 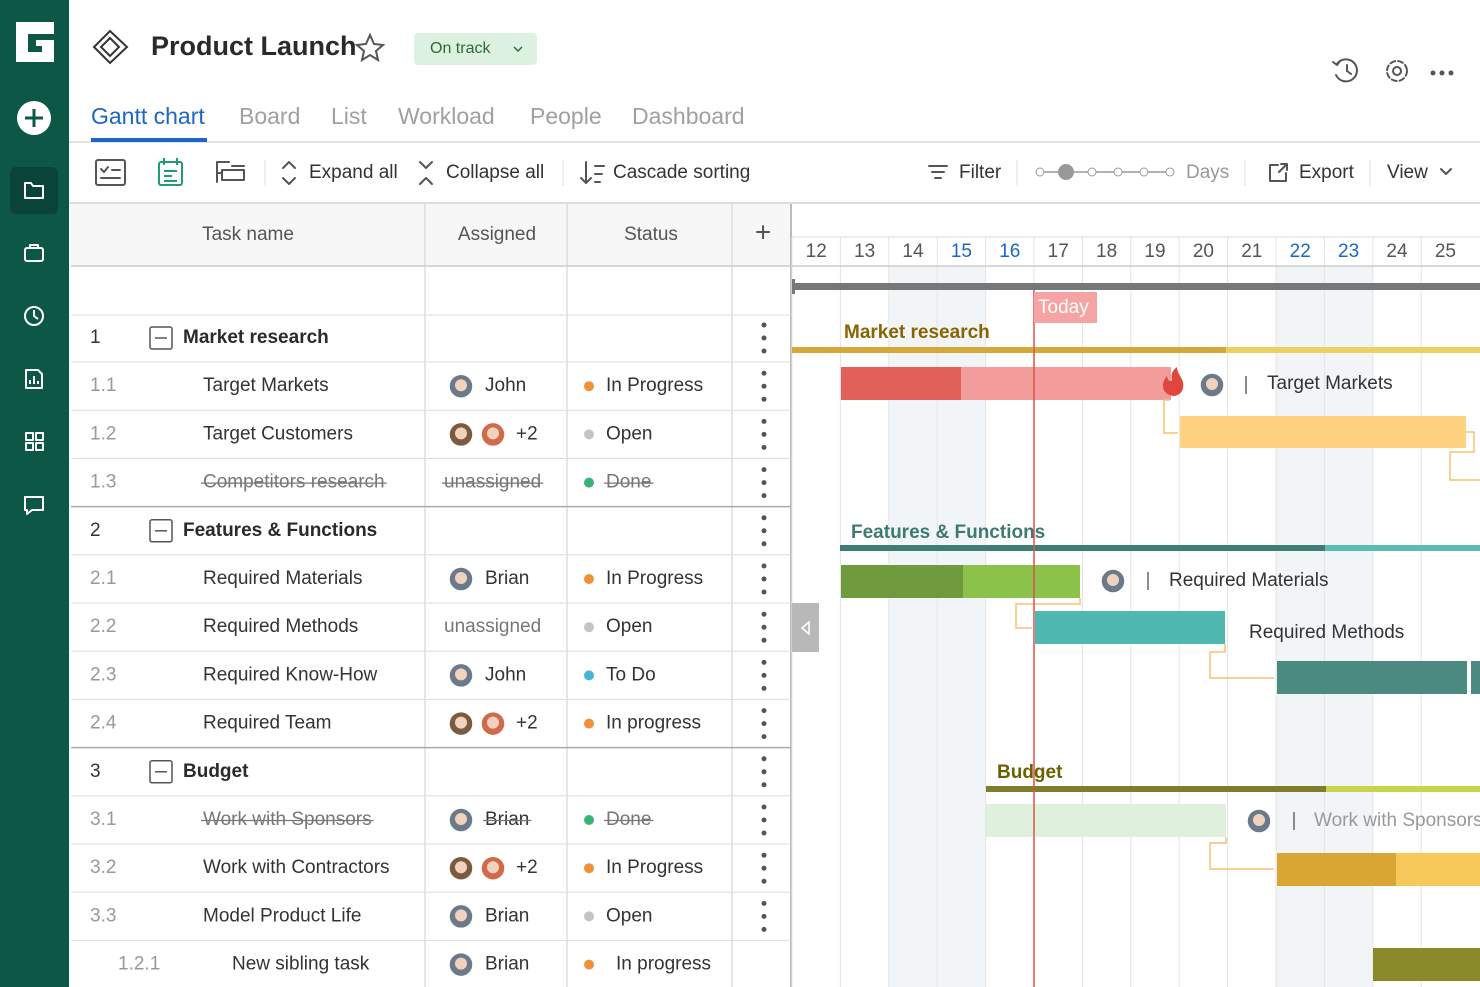 I want to click on task-name: New sibling task, so click(x=301, y=964).